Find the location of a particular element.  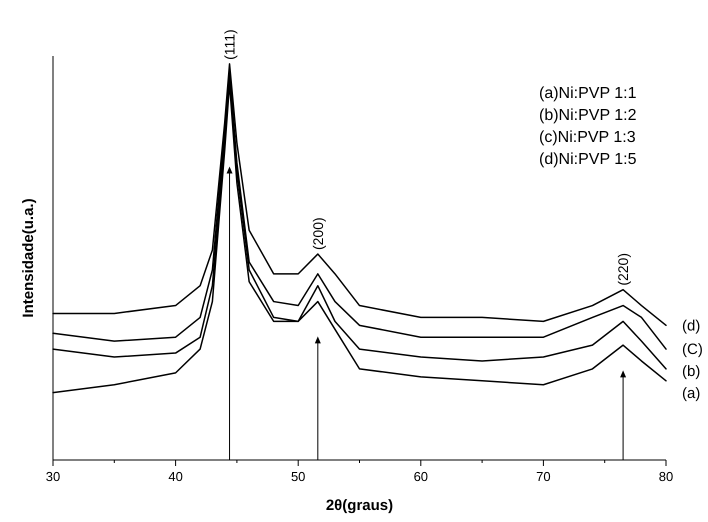

y-axis-title: Intensidade(u.a.) is located at coordinates (28, 258).